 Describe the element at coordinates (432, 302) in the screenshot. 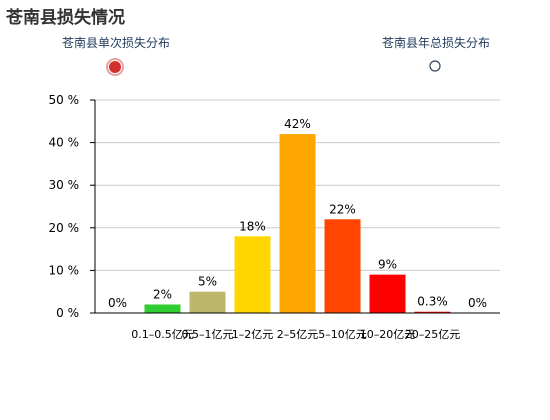

I see `data-label: 0.3%` at that location.